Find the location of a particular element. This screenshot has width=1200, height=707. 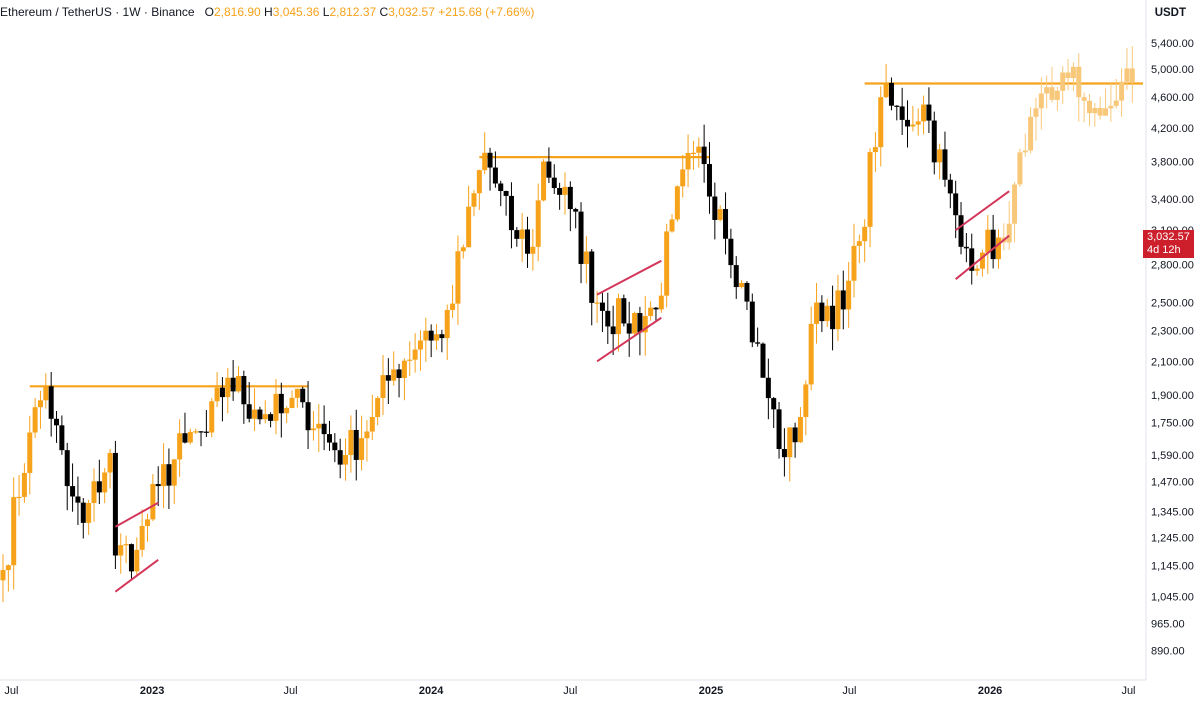

x-tick-label: 2026 is located at coordinates (990, 691).